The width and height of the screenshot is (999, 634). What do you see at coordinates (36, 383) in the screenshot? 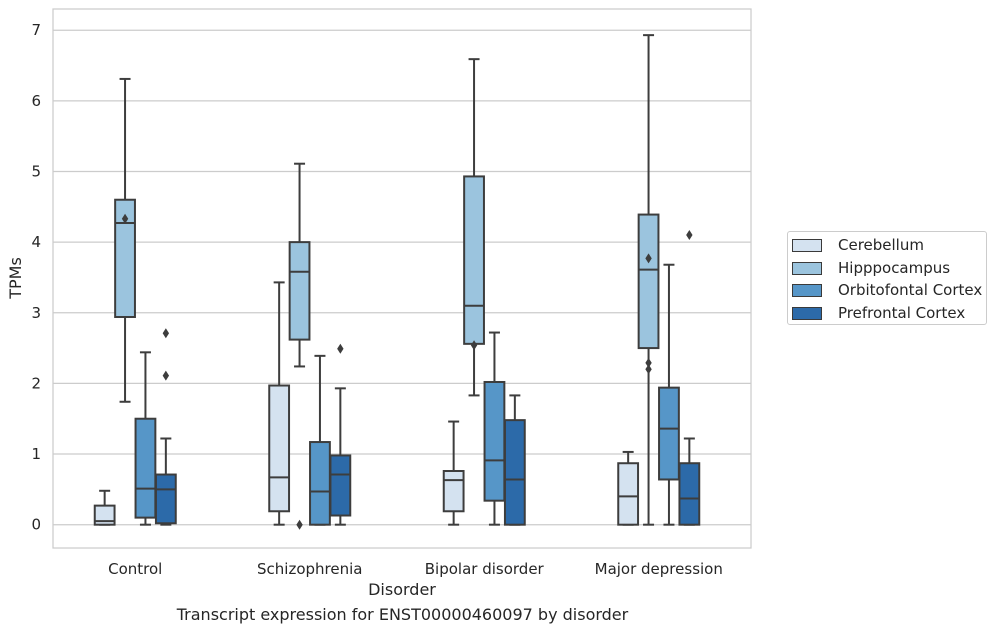
I see `y-tick-label: 2` at bounding box center [36, 383].